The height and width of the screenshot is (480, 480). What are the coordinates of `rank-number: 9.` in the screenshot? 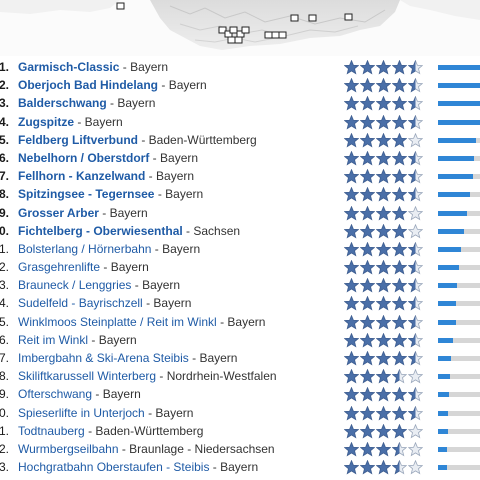 It's located at (4, 394).